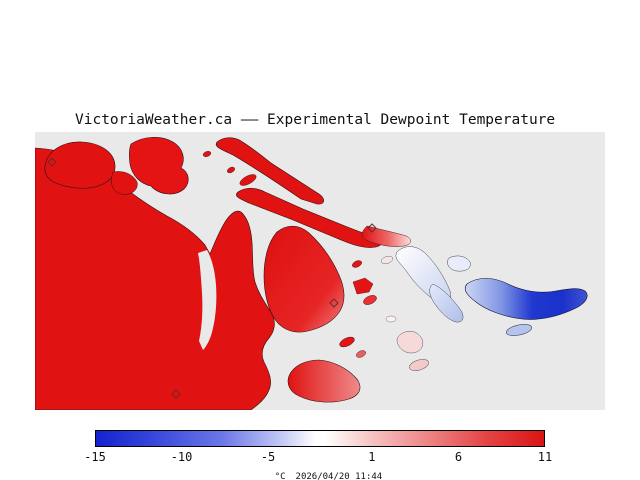  What do you see at coordinates (320, 438) in the screenshot?
I see `temperature-colorbar` at bounding box center [320, 438].